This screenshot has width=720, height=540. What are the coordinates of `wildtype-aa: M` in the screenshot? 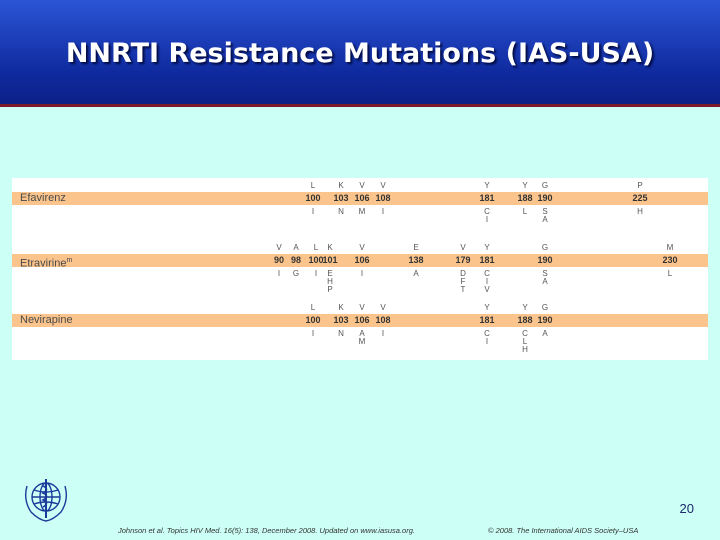 It's located at (670, 247).